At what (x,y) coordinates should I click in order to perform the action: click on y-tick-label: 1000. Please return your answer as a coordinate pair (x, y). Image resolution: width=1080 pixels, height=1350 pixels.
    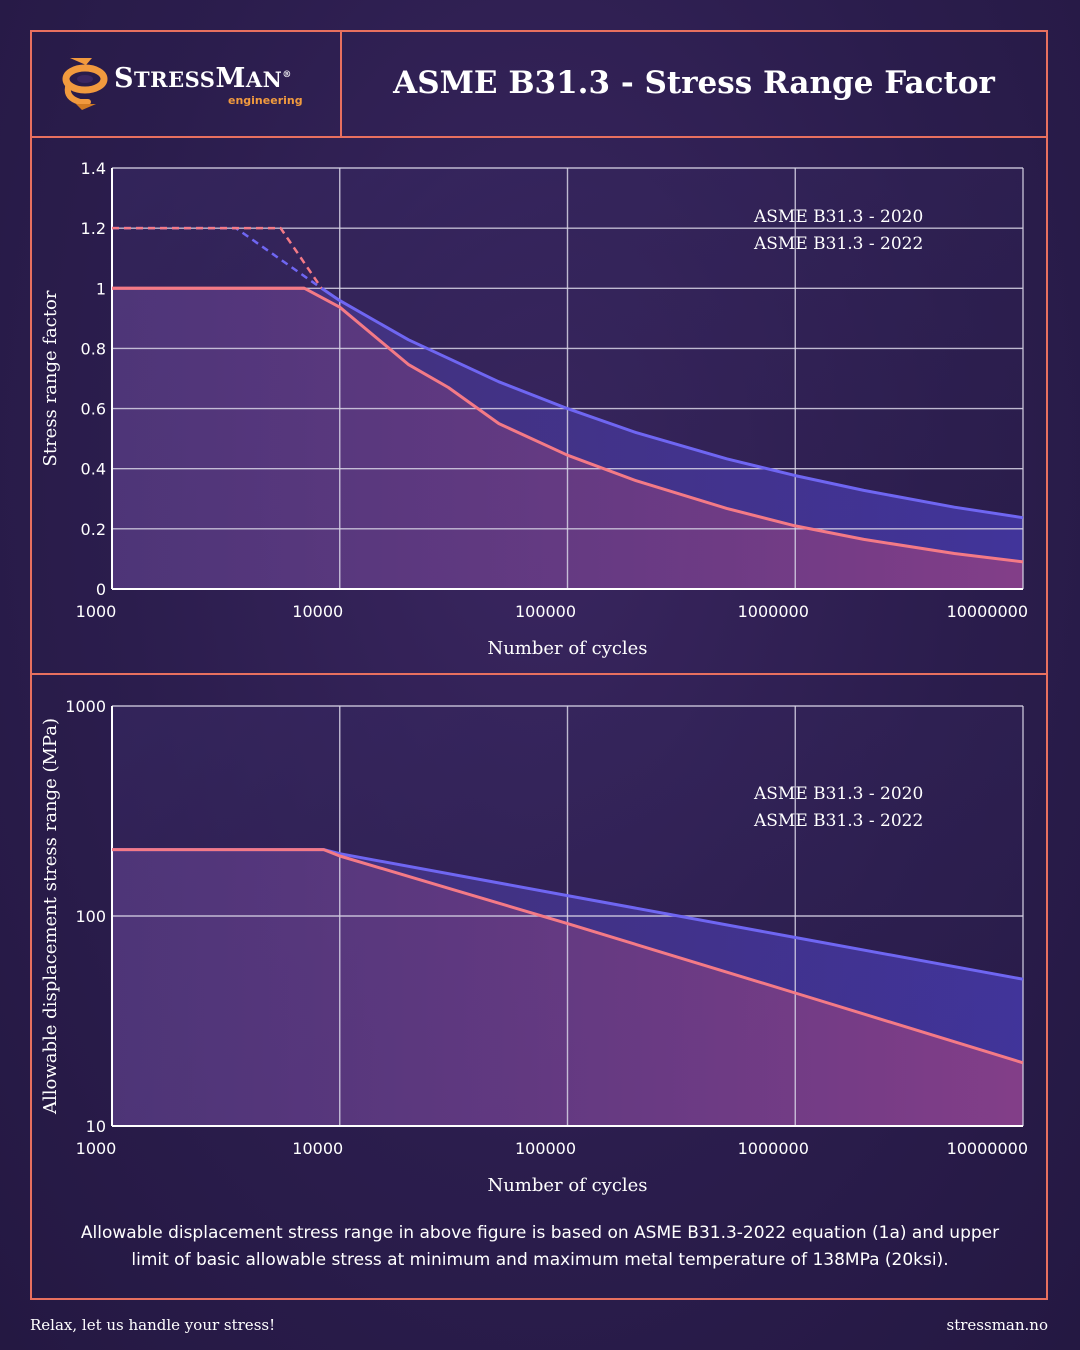
    Looking at the image, I should click on (85, 706).